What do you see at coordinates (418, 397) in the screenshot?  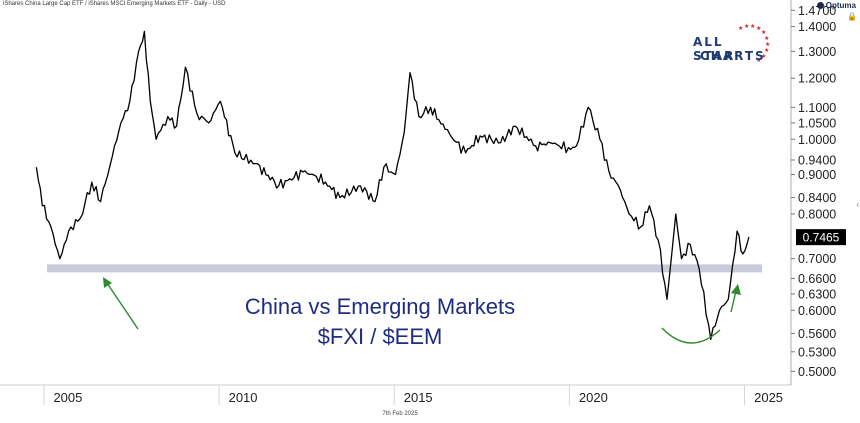 I see `x-tick-label: 2015` at bounding box center [418, 397].